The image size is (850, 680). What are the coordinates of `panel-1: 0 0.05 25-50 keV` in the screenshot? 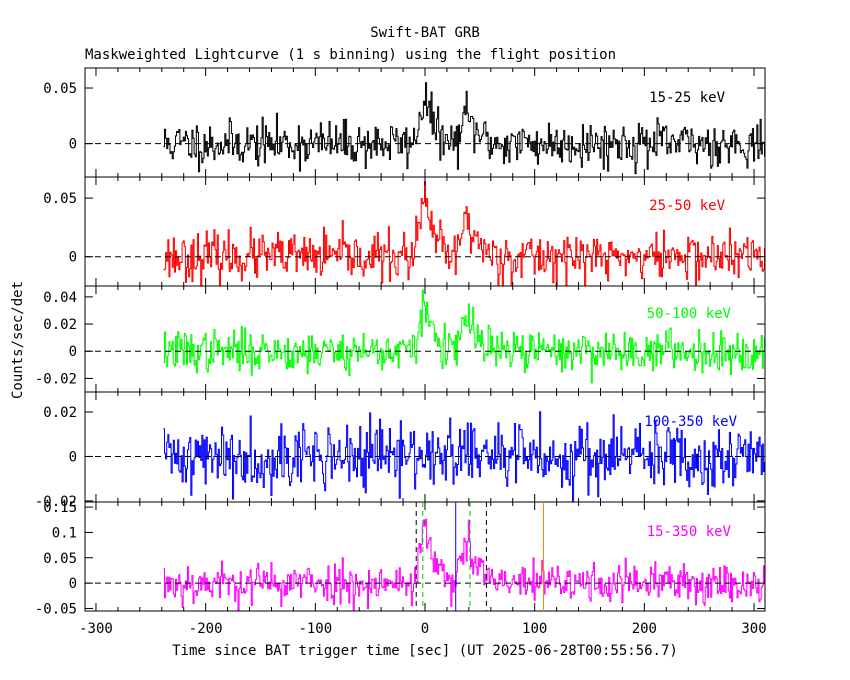 It's located at (404, 231).